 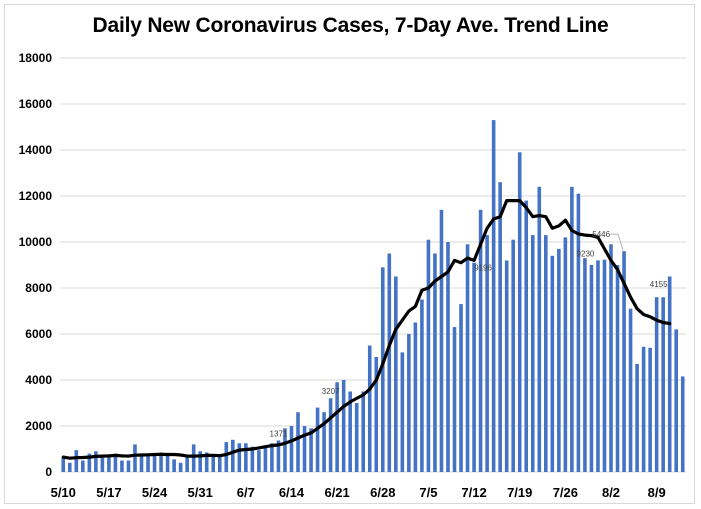 I want to click on data-label: 1371, so click(x=279, y=433).